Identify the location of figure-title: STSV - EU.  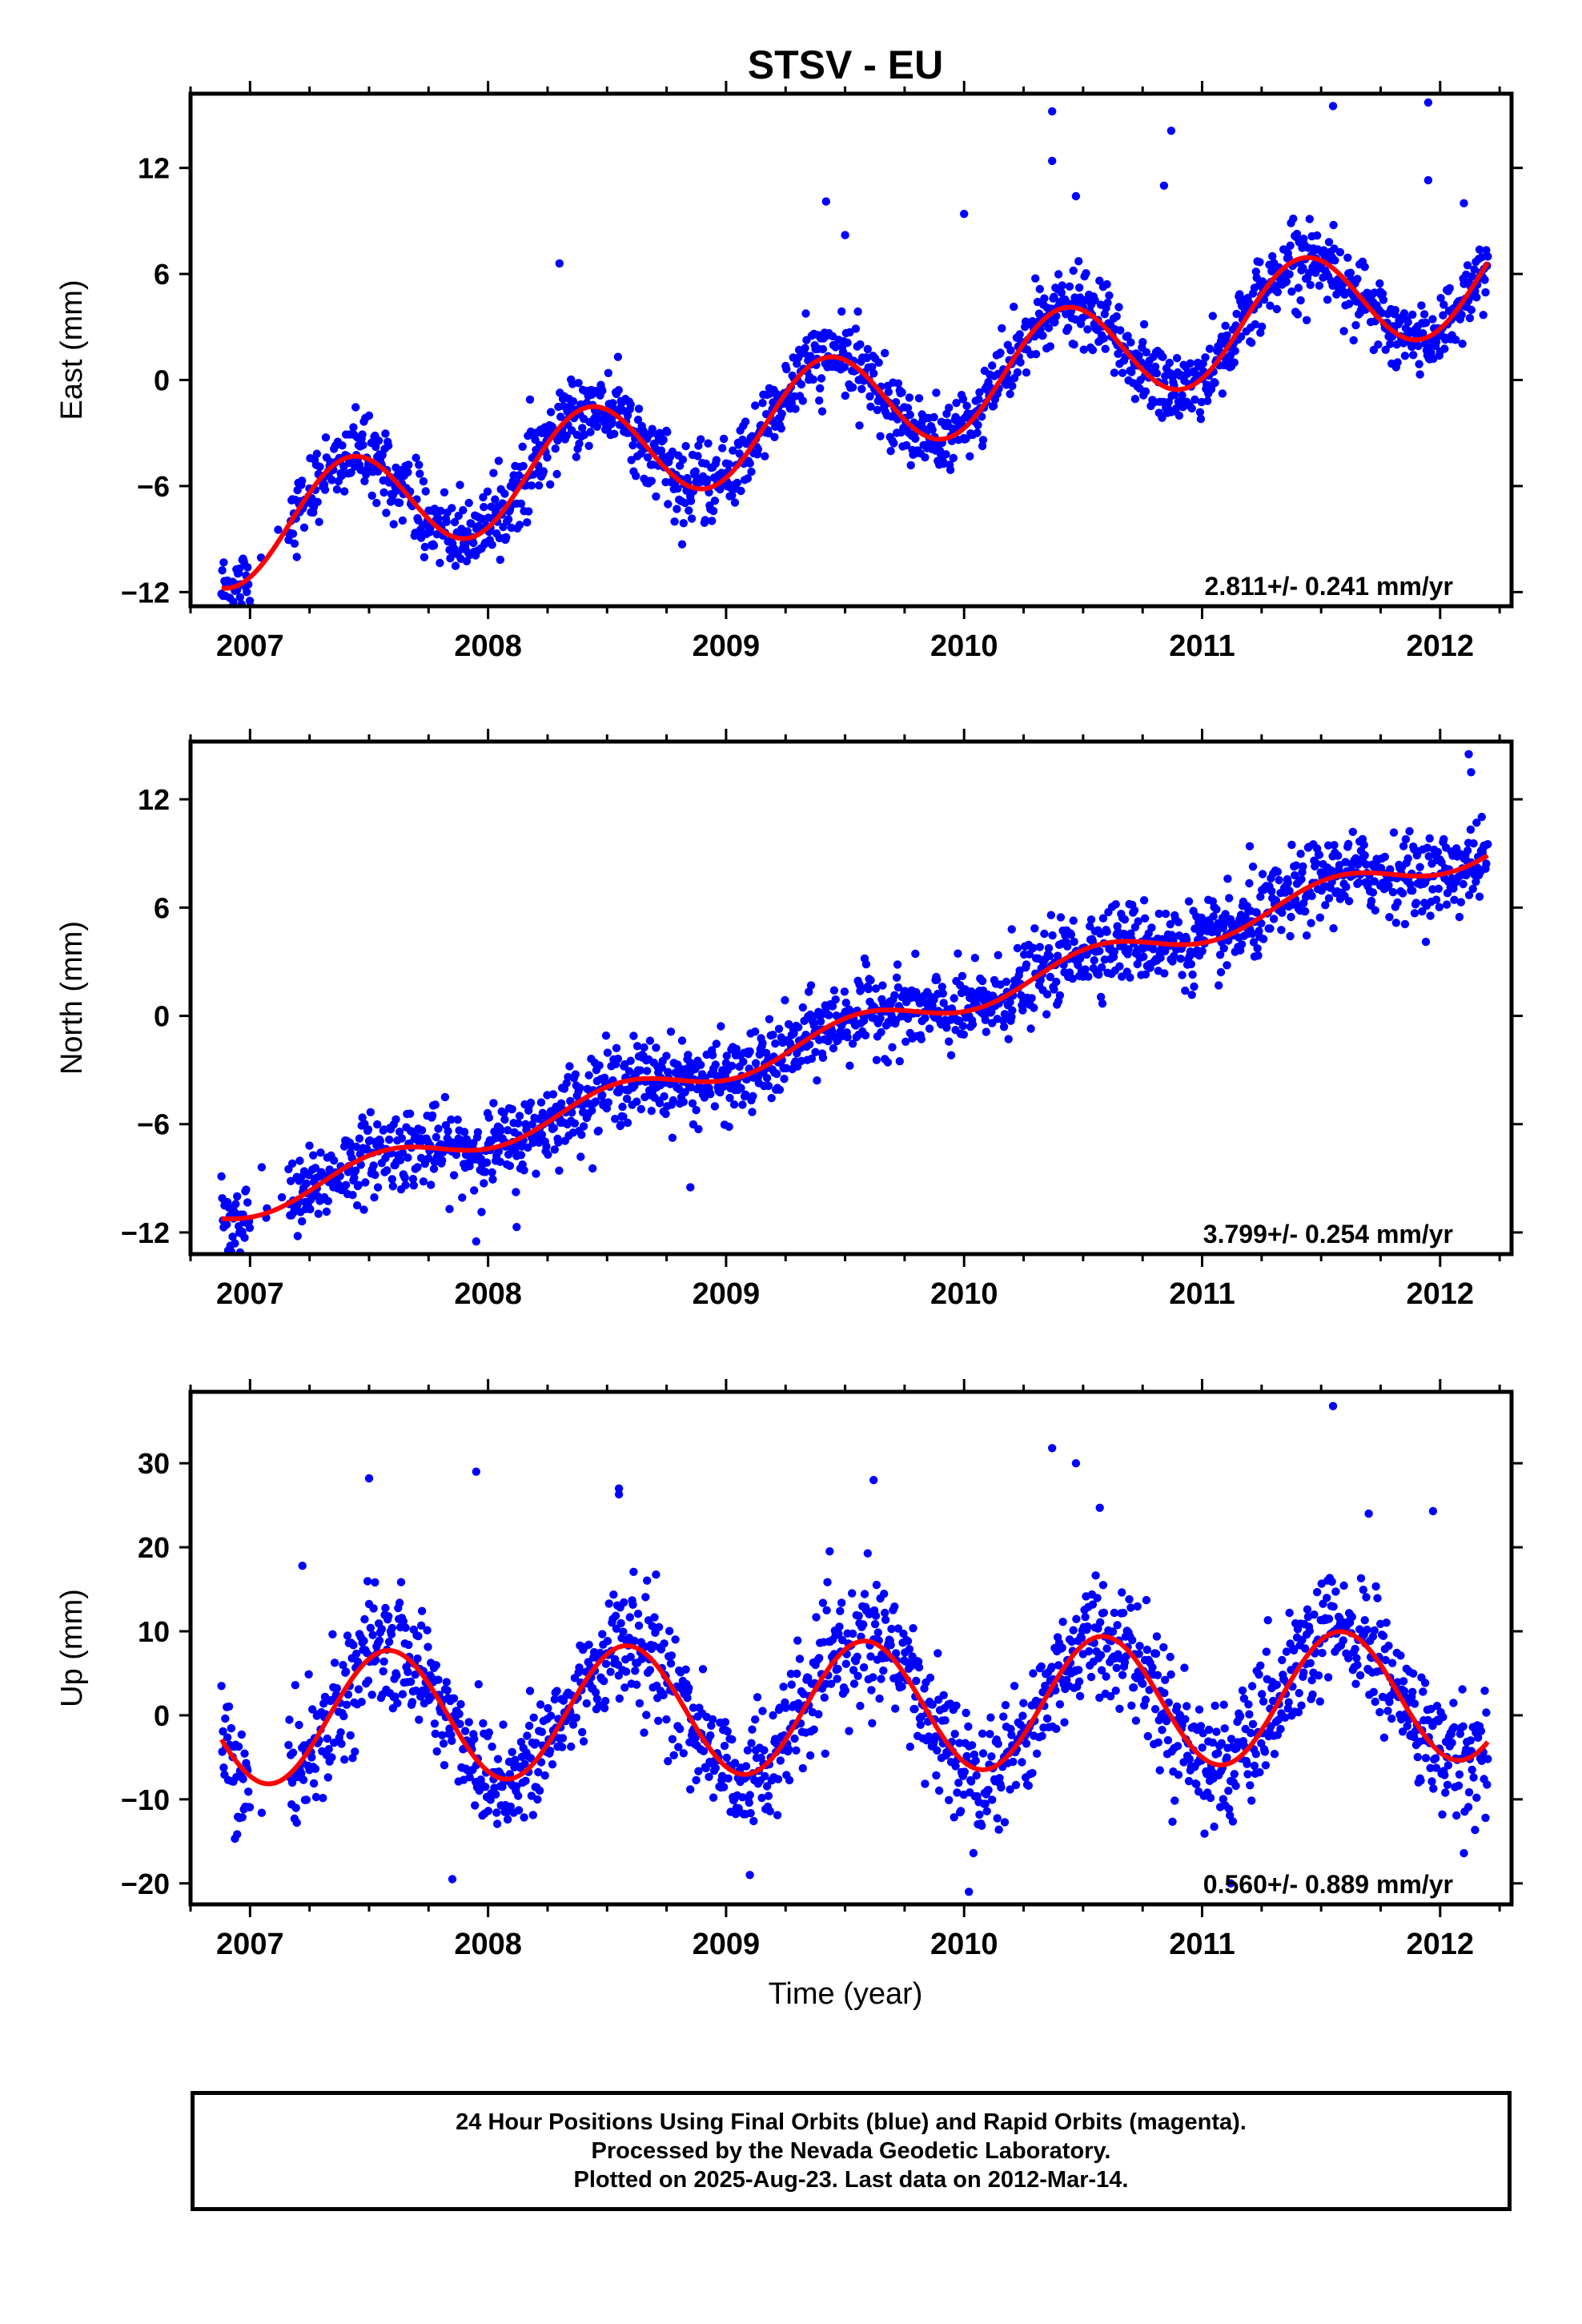
(846, 64).